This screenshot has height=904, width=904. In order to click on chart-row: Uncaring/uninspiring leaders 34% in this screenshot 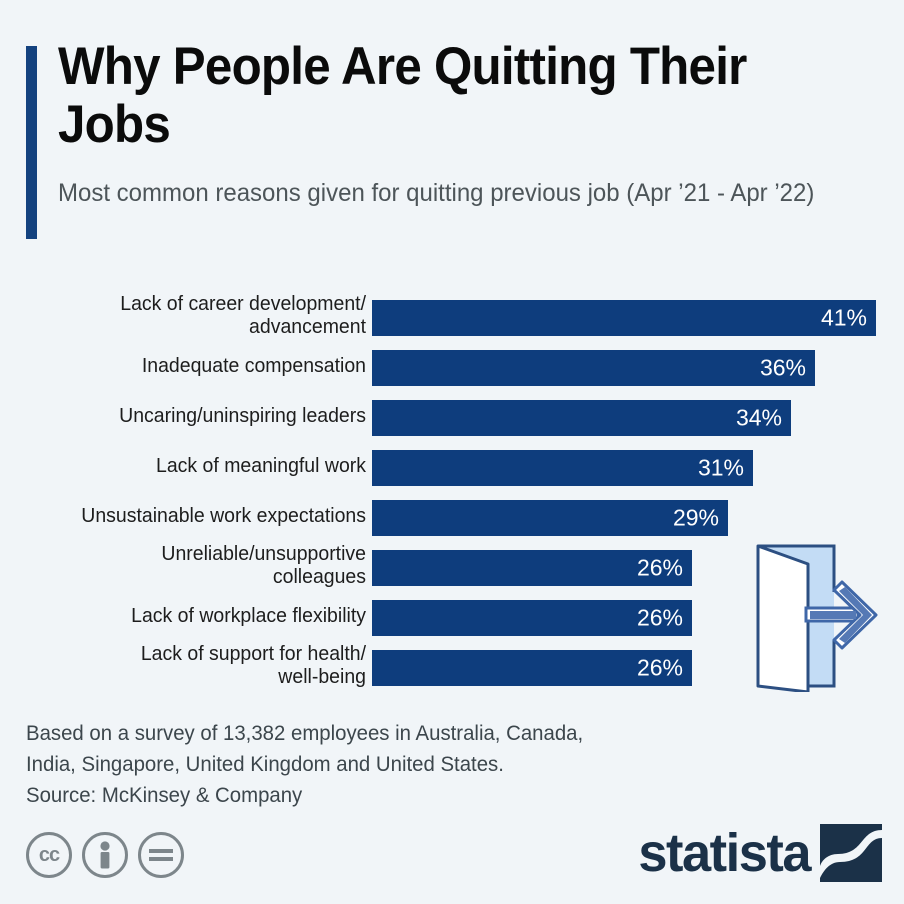, I will do `click(452, 414)`.